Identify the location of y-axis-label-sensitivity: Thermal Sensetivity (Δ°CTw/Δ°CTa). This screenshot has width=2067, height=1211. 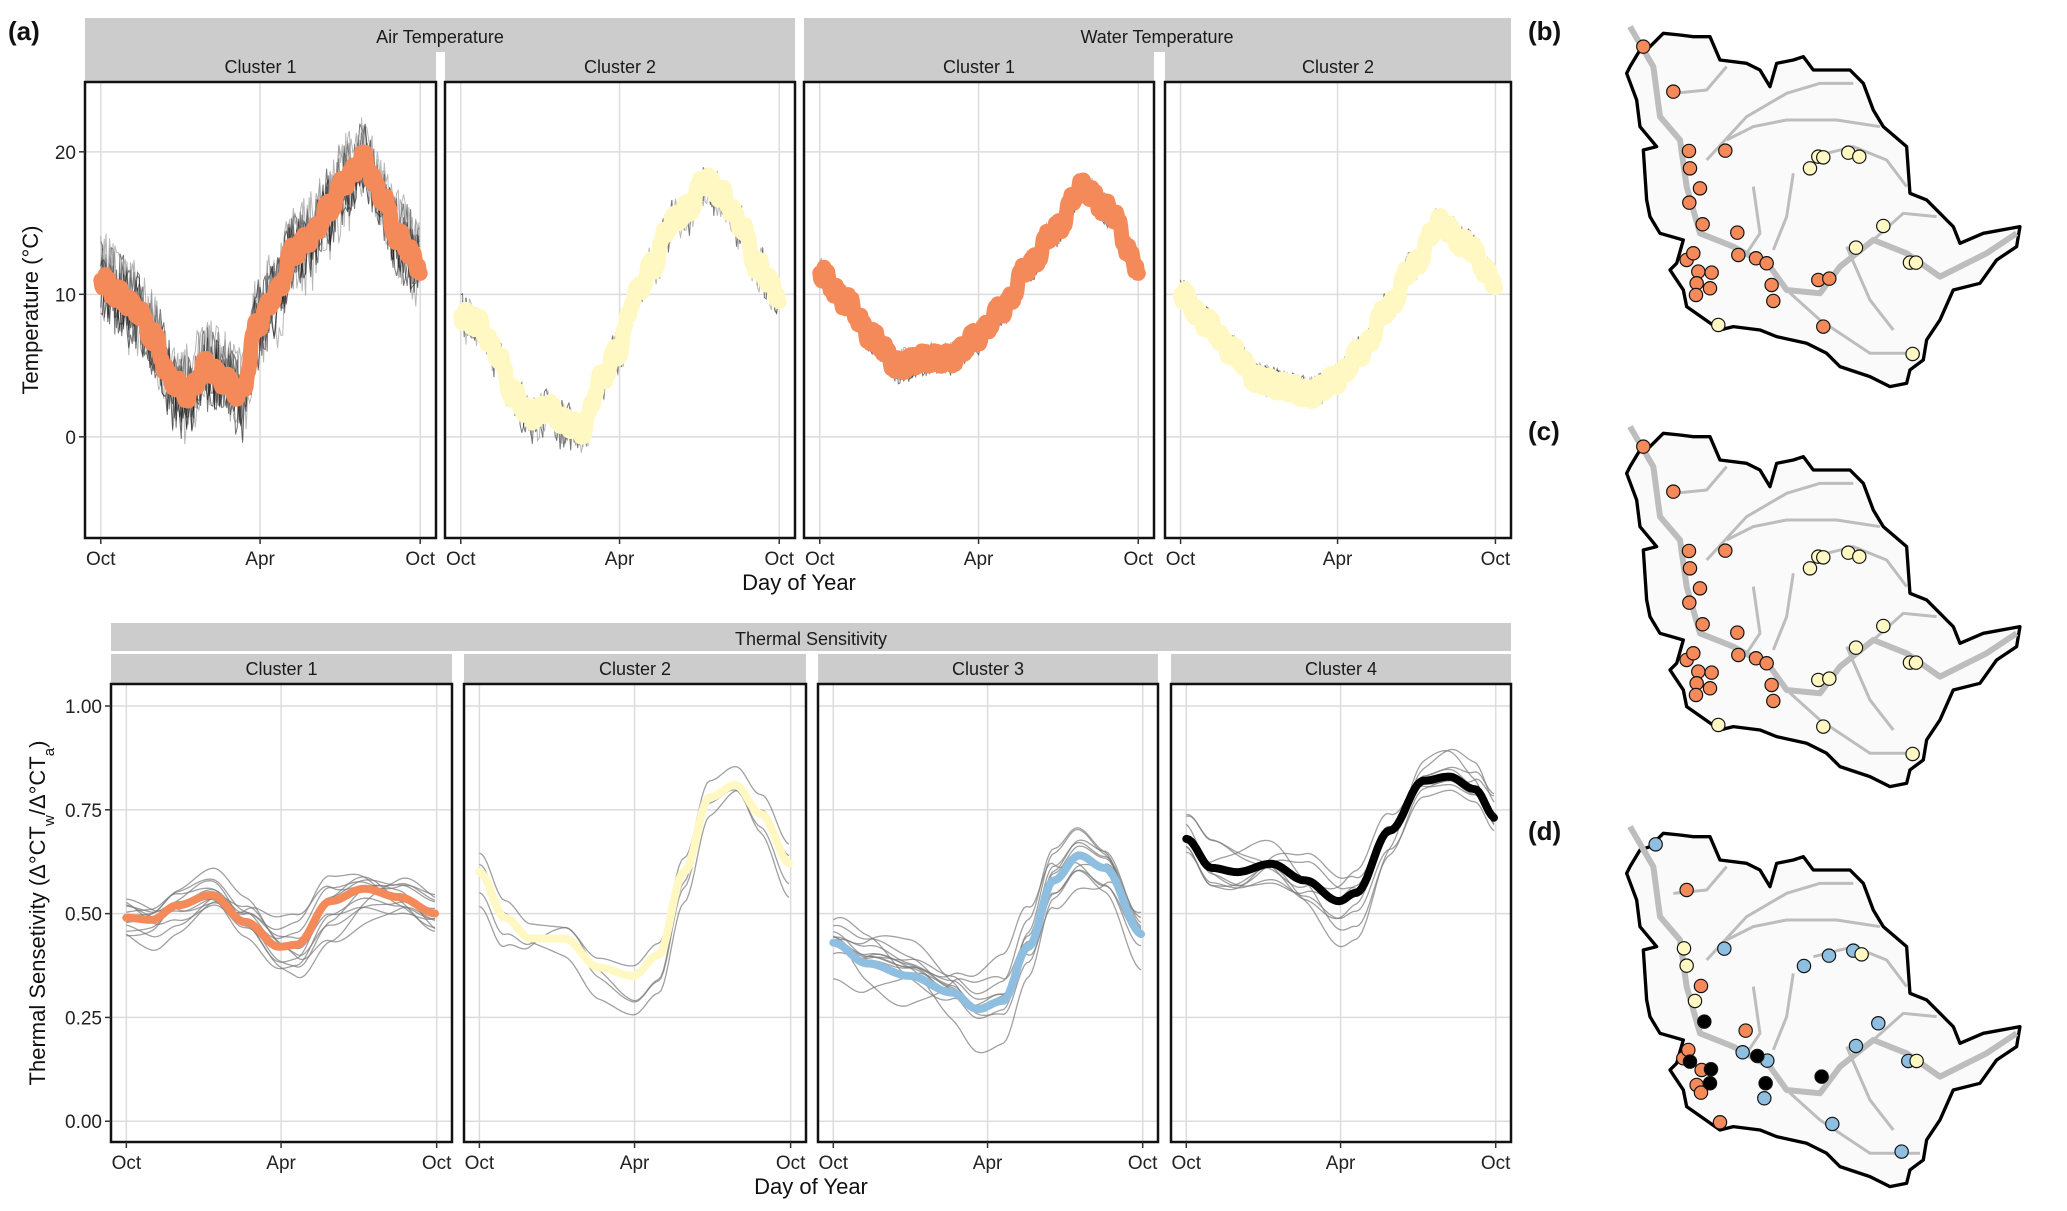
(41, 913).